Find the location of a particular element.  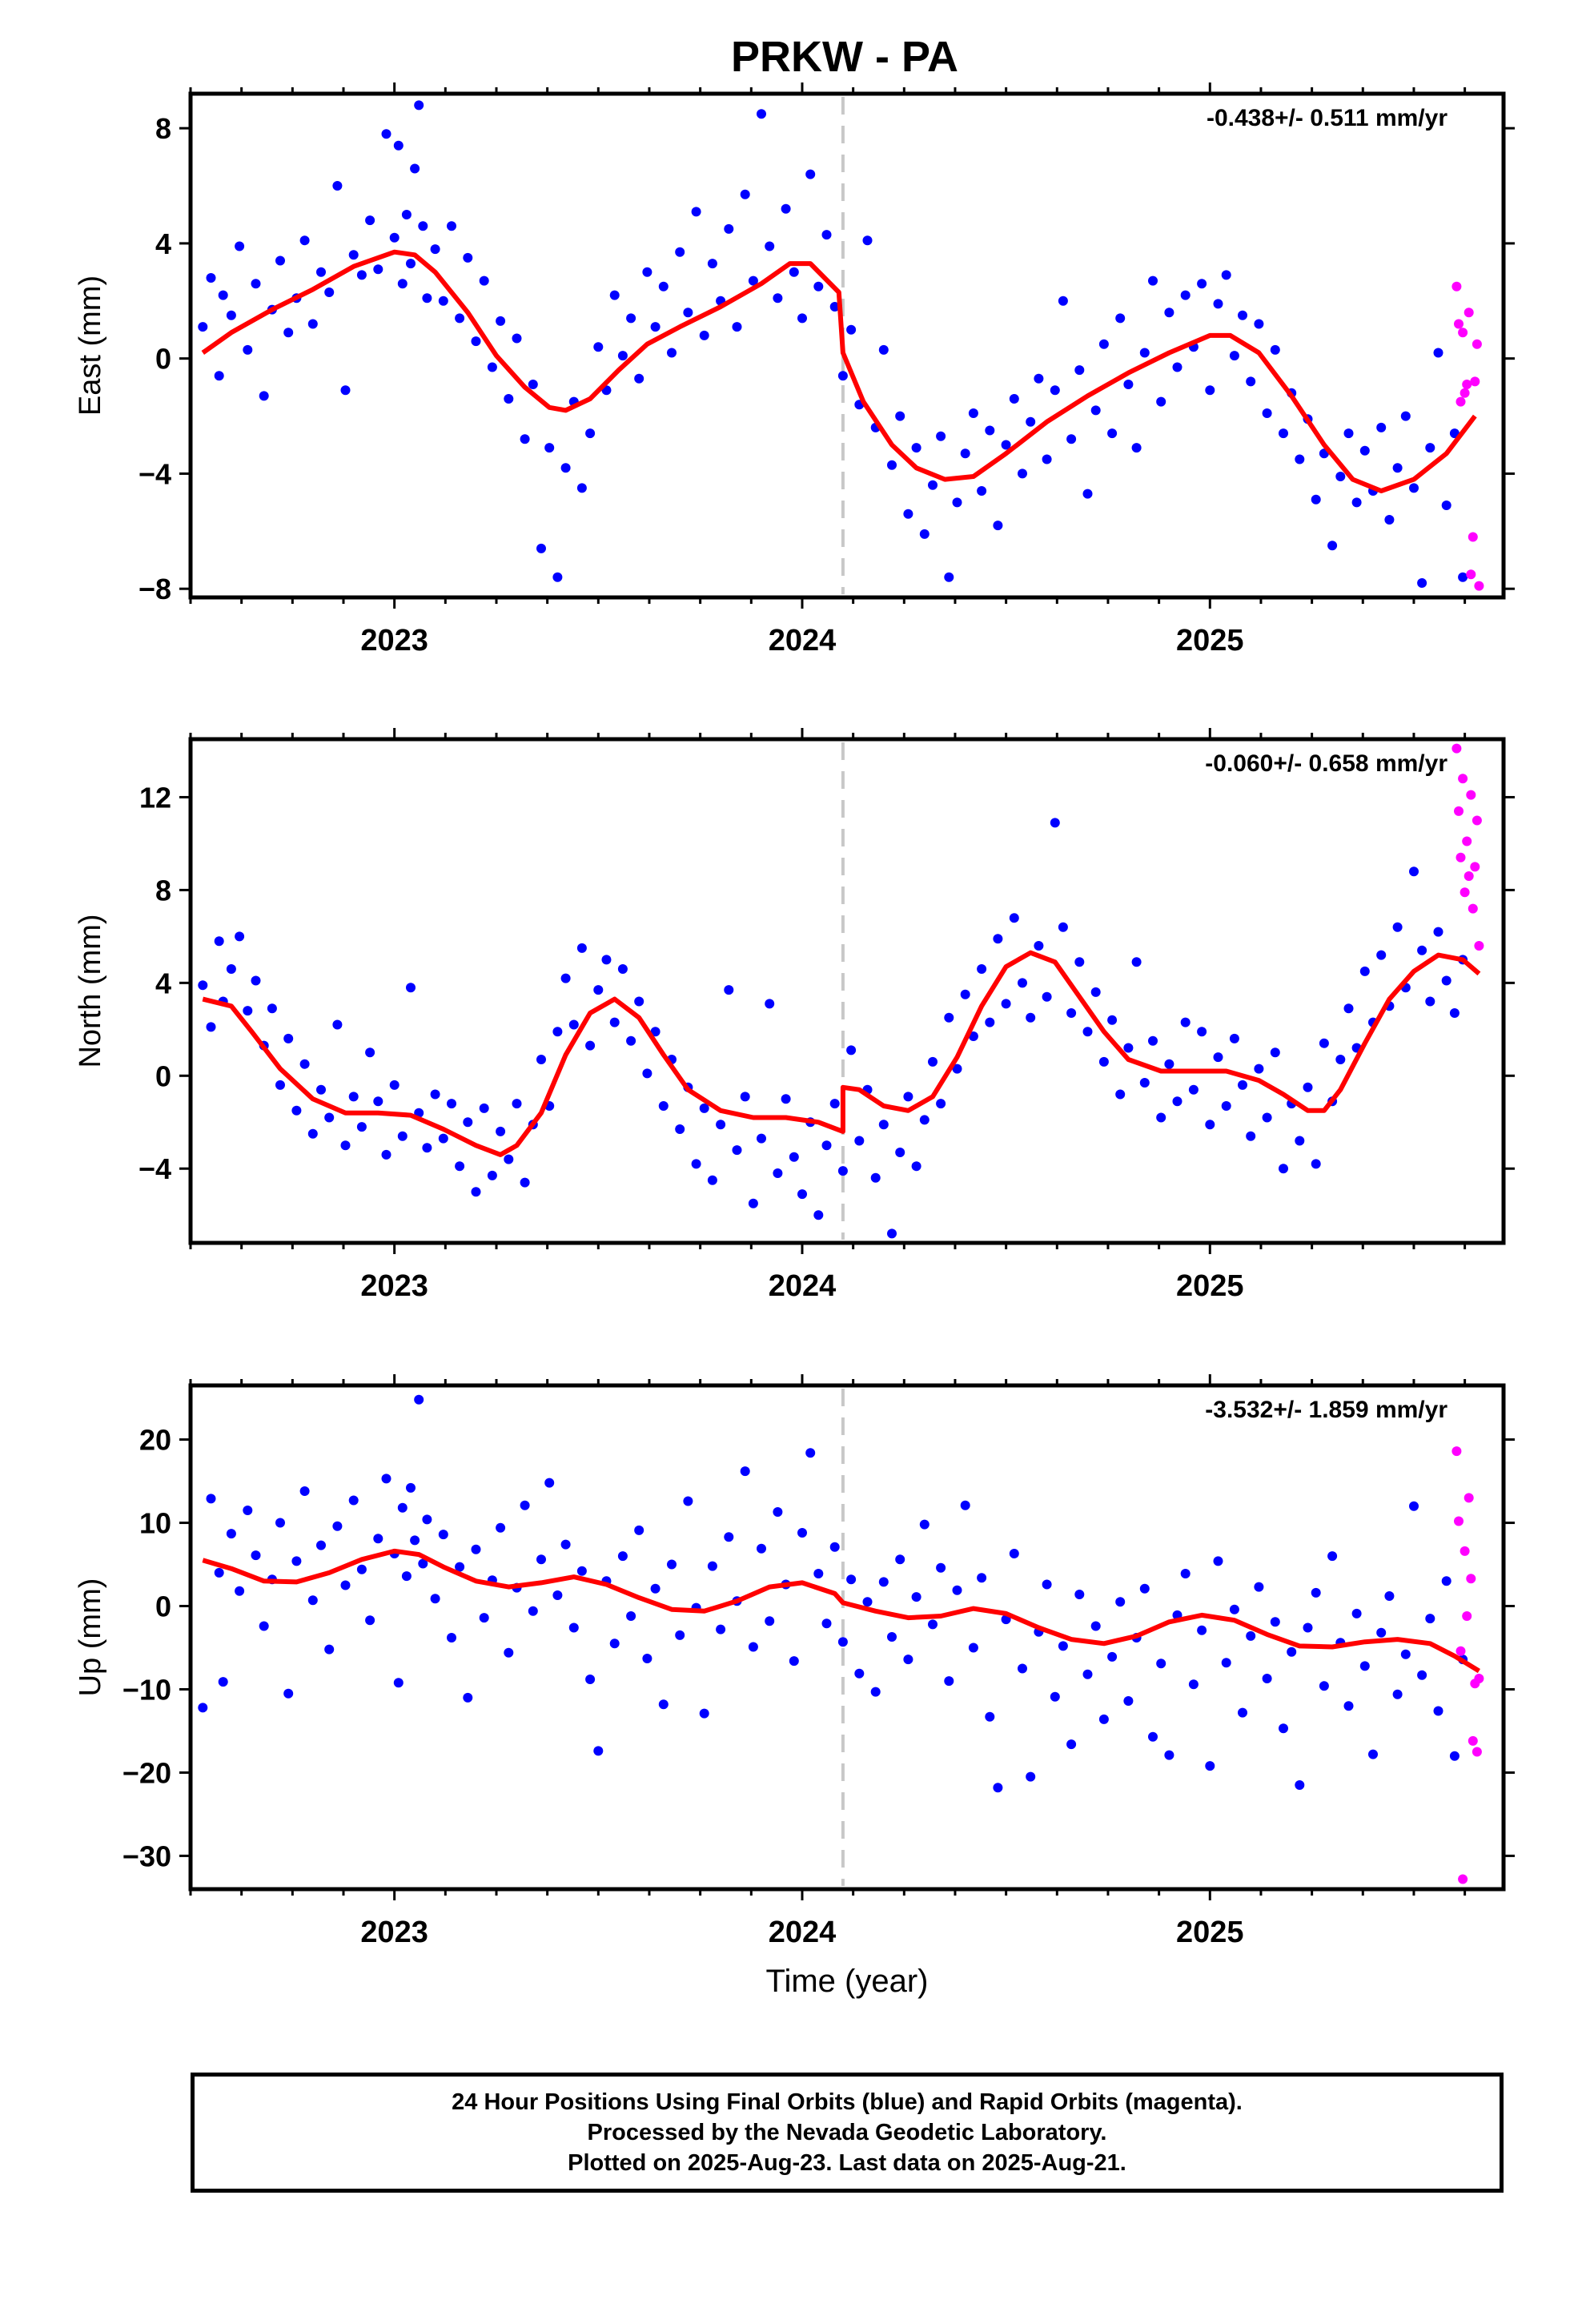

north-ylabel: North (mm) is located at coordinates (91, 991).